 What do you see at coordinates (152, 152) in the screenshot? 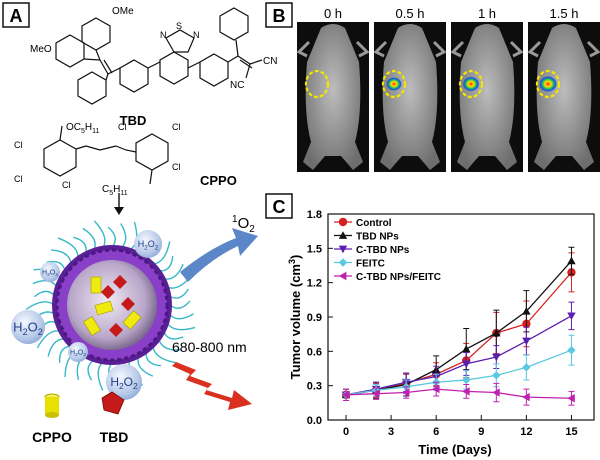
I see `cppo-ring-right` at bounding box center [152, 152].